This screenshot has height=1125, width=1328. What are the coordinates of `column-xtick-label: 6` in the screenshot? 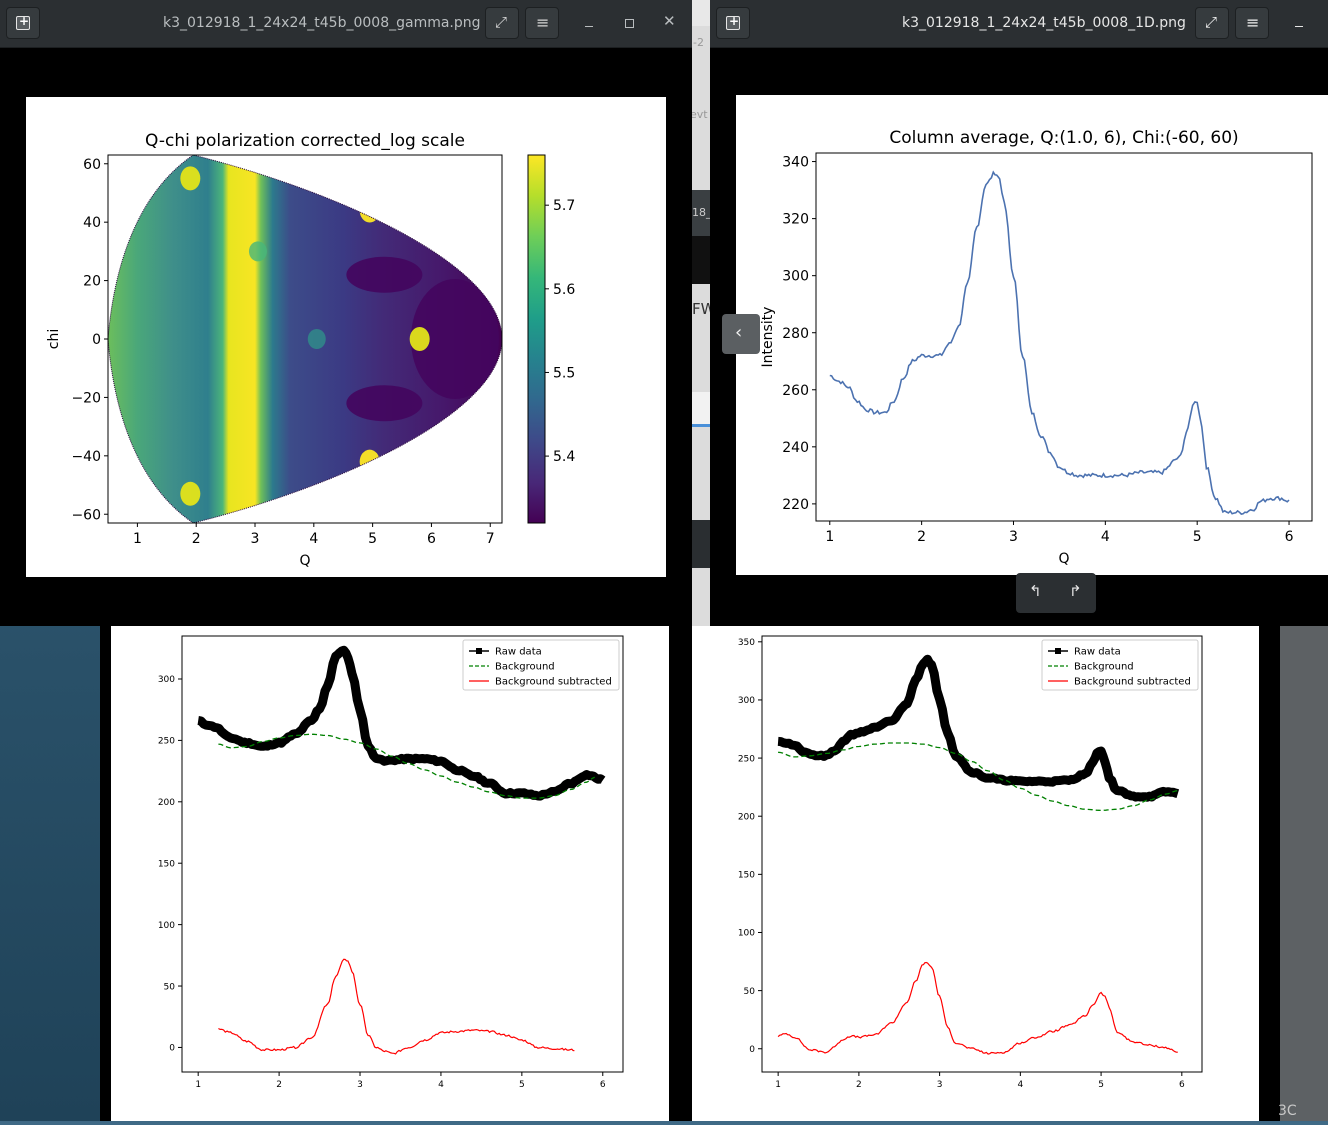 It's located at (1289, 537).